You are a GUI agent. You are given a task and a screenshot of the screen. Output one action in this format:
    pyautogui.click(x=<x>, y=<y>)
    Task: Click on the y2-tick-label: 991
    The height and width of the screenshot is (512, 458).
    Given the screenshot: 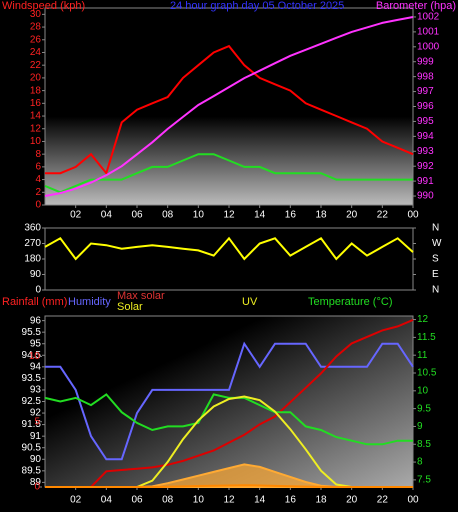 What is the action you would take?
    pyautogui.click(x=425, y=181)
    